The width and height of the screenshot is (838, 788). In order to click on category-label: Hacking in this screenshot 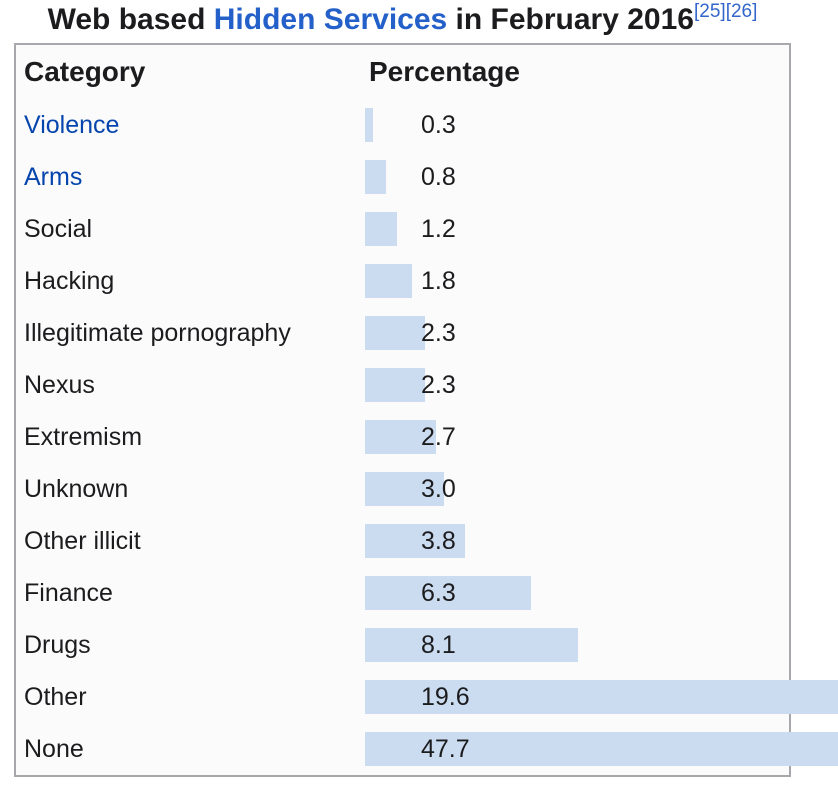, I will do `click(69, 281)`.